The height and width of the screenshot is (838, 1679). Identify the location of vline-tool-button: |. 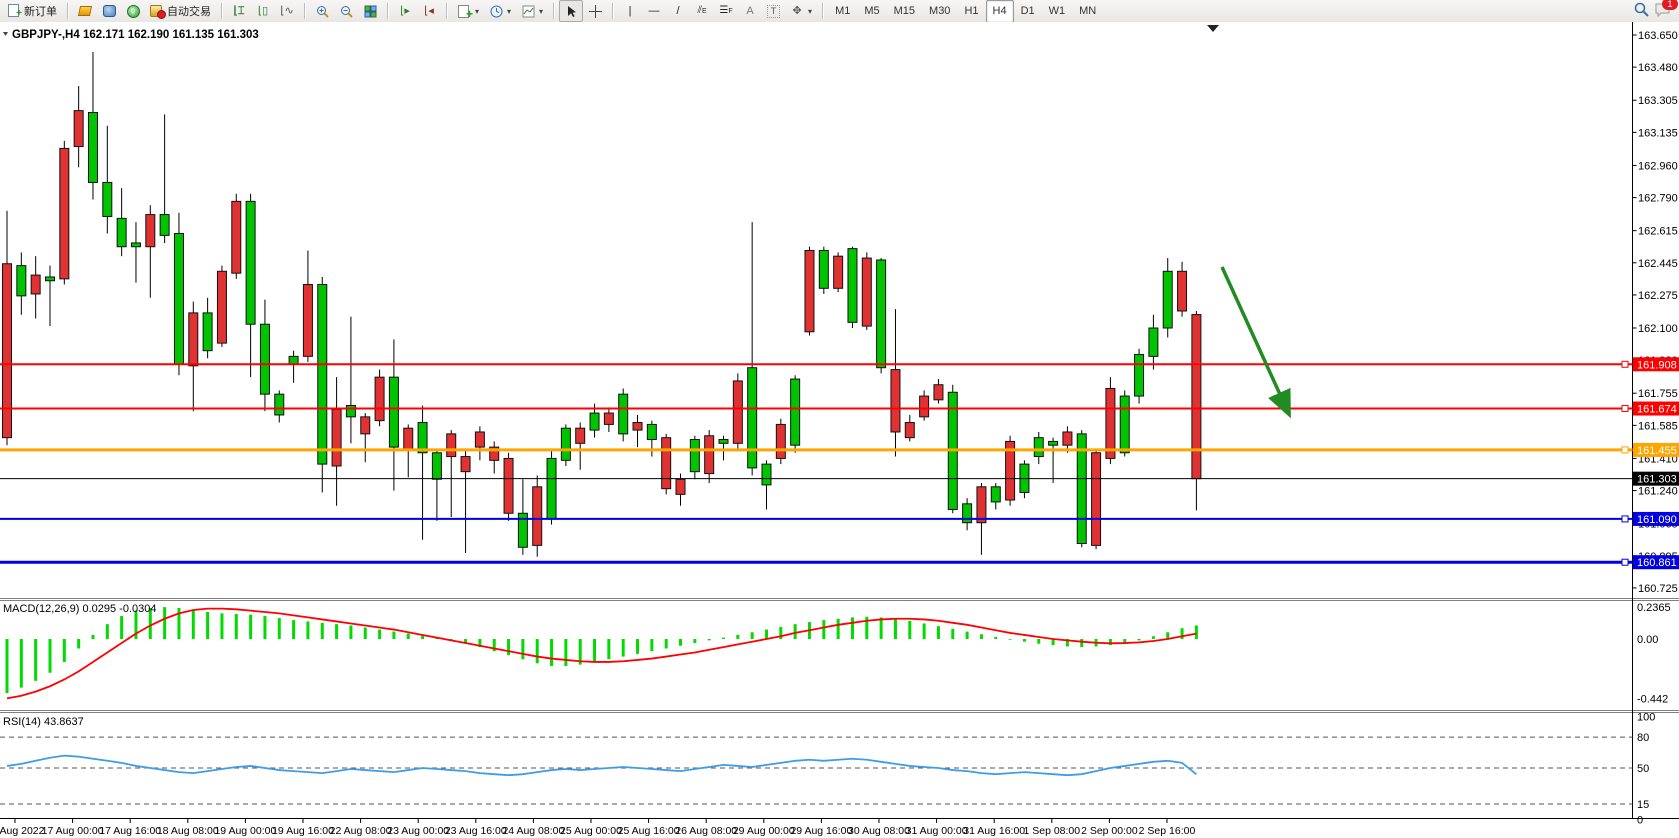
(630, 11).